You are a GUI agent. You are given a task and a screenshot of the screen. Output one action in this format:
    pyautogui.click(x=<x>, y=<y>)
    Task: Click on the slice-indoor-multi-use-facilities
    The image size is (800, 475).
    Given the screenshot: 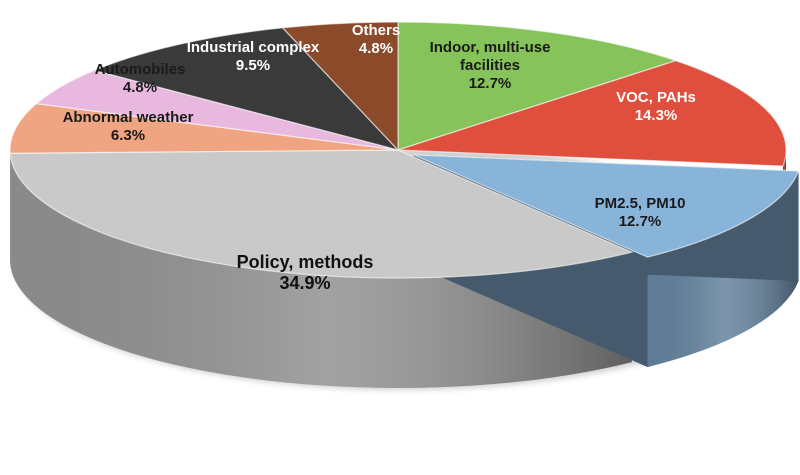 What is the action you would take?
    pyautogui.click(x=537, y=86)
    